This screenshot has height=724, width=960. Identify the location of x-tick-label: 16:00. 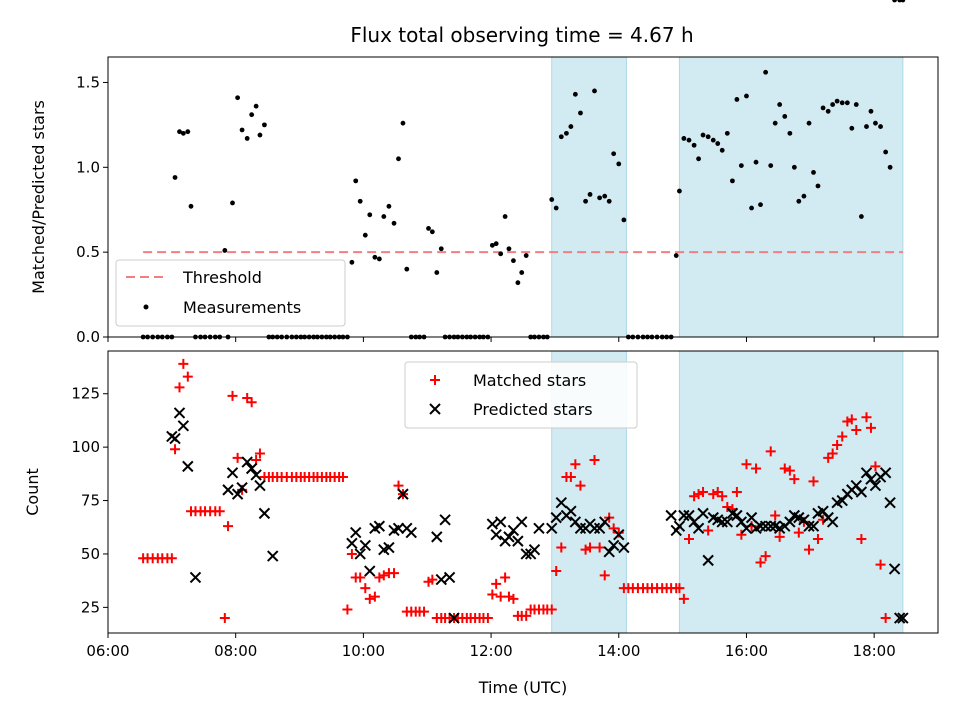
(746, 651).